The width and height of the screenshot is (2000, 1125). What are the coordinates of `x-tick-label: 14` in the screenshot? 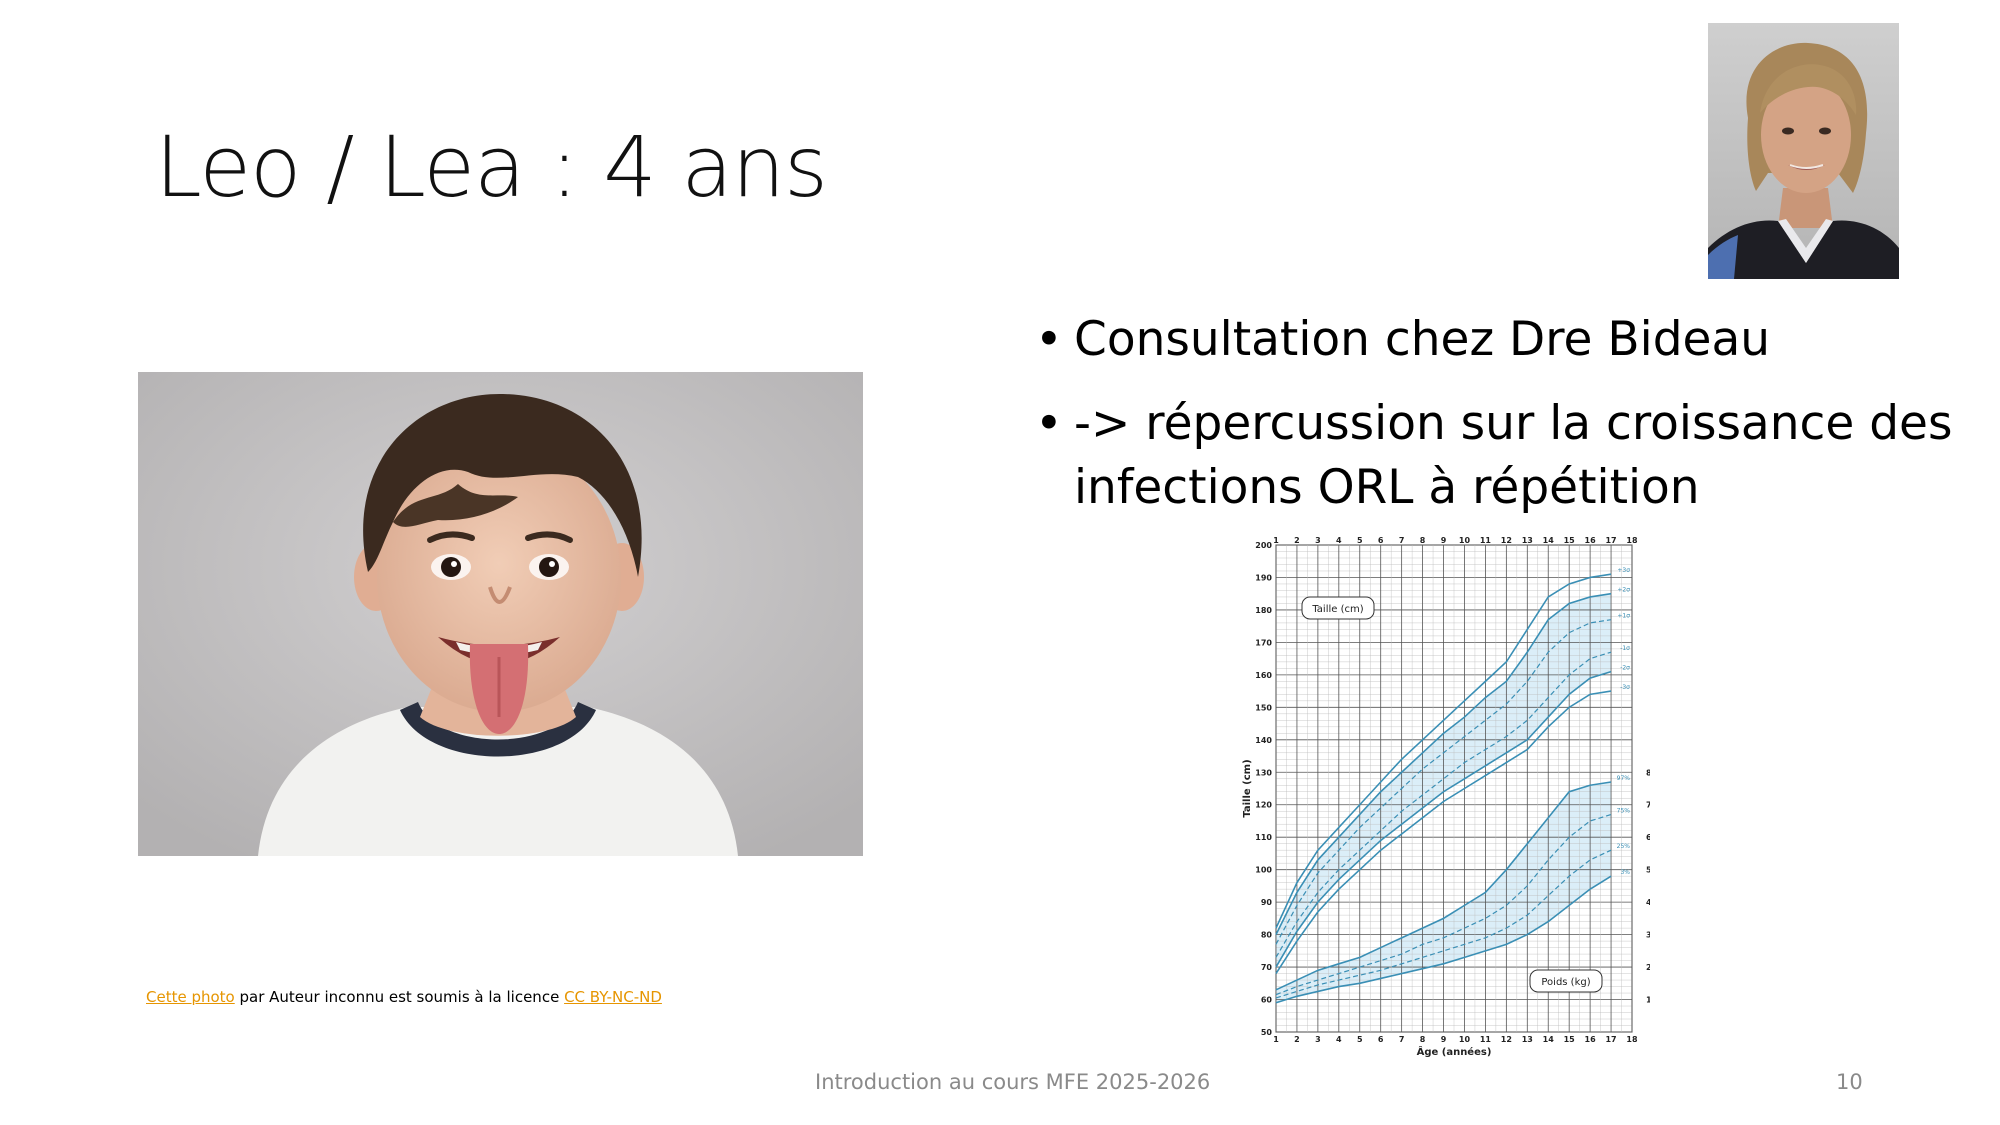 It's located at (1549, 1039).